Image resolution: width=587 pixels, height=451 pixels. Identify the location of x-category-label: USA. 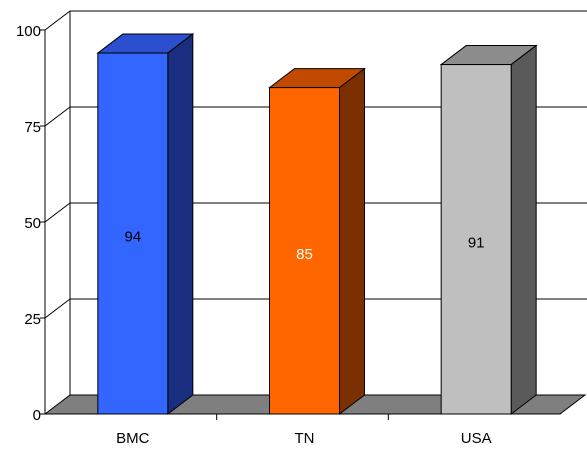
(476, 438).